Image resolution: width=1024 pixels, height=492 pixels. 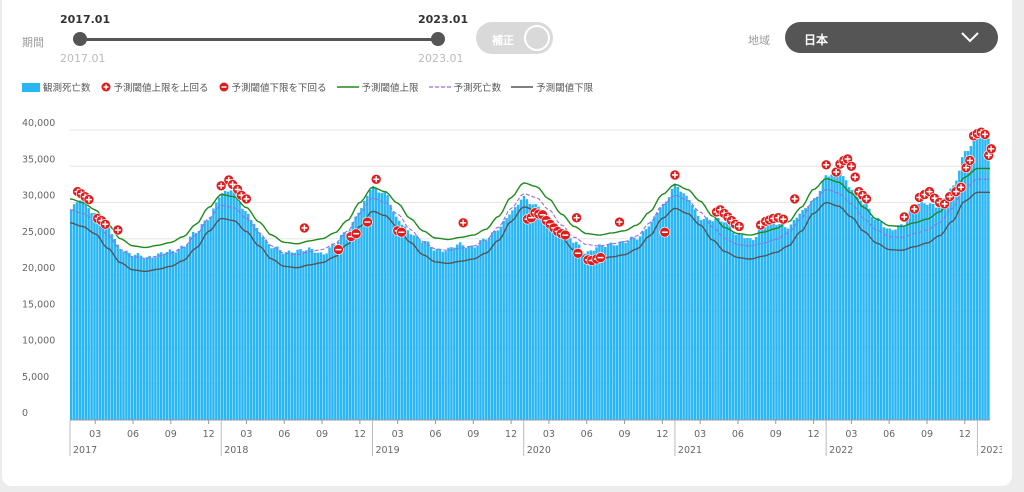 What do you see at coordinates (841, 450) in the screenshot?
I see `year-label: 2022` at bounding box center [841, 450].